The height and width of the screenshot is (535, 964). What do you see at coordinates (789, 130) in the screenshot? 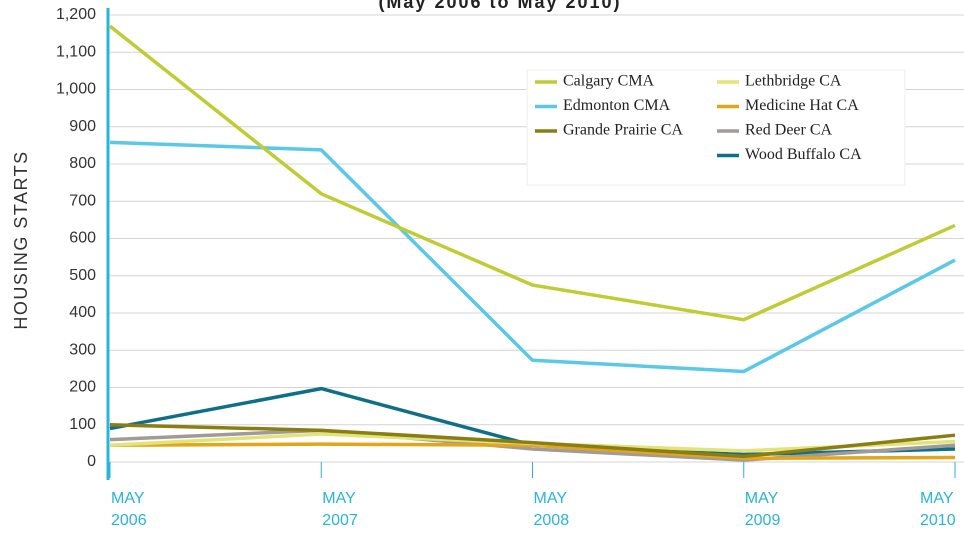
I see `legend-label: Red Deer CA` at bounding box center [789, 130].